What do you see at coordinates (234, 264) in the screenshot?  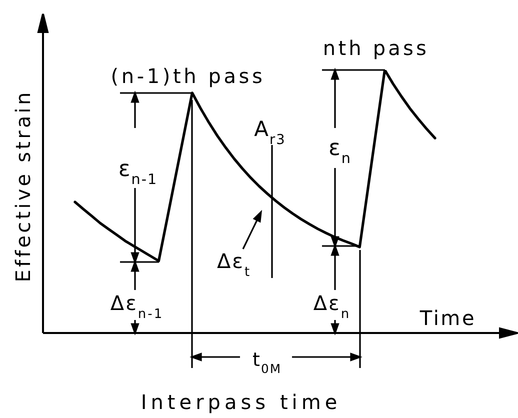 I see `annotation: Δε$_{t}$` at bounding box center [234, 264].